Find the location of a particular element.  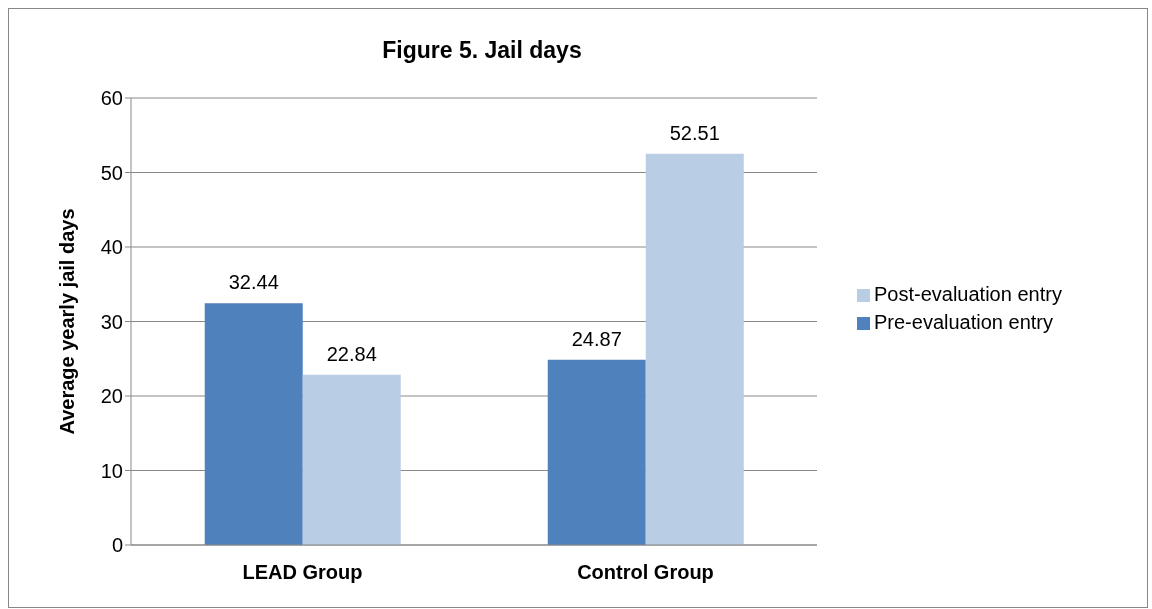

y-tick-label: 0 is located at coordinates (117, 545).